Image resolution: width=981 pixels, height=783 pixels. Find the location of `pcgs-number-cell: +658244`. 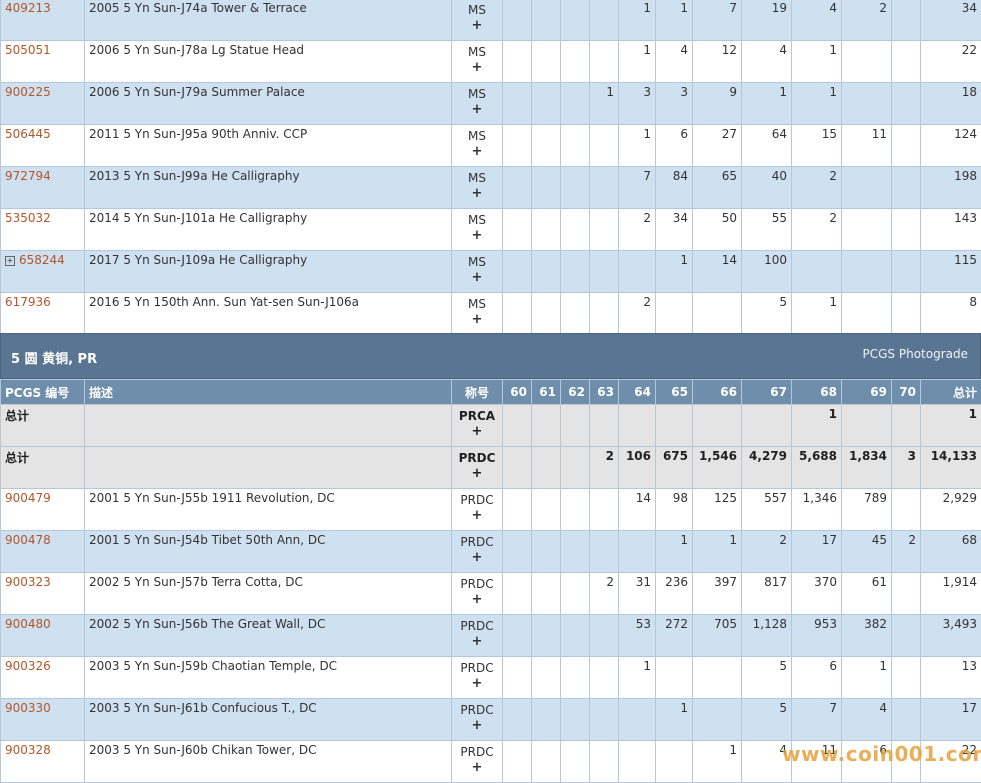

pcgs-number-cell: +658244 is located at coordinates (43, 272).